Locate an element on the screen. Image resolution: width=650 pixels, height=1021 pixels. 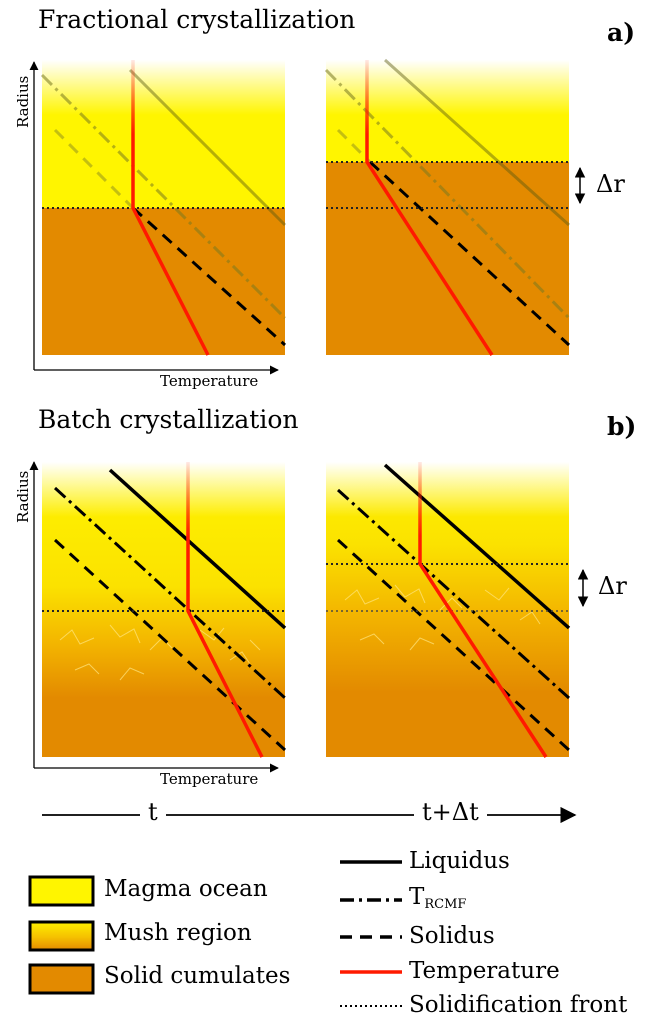
trcmf-symbol: T is located at coordinates (417, 897).